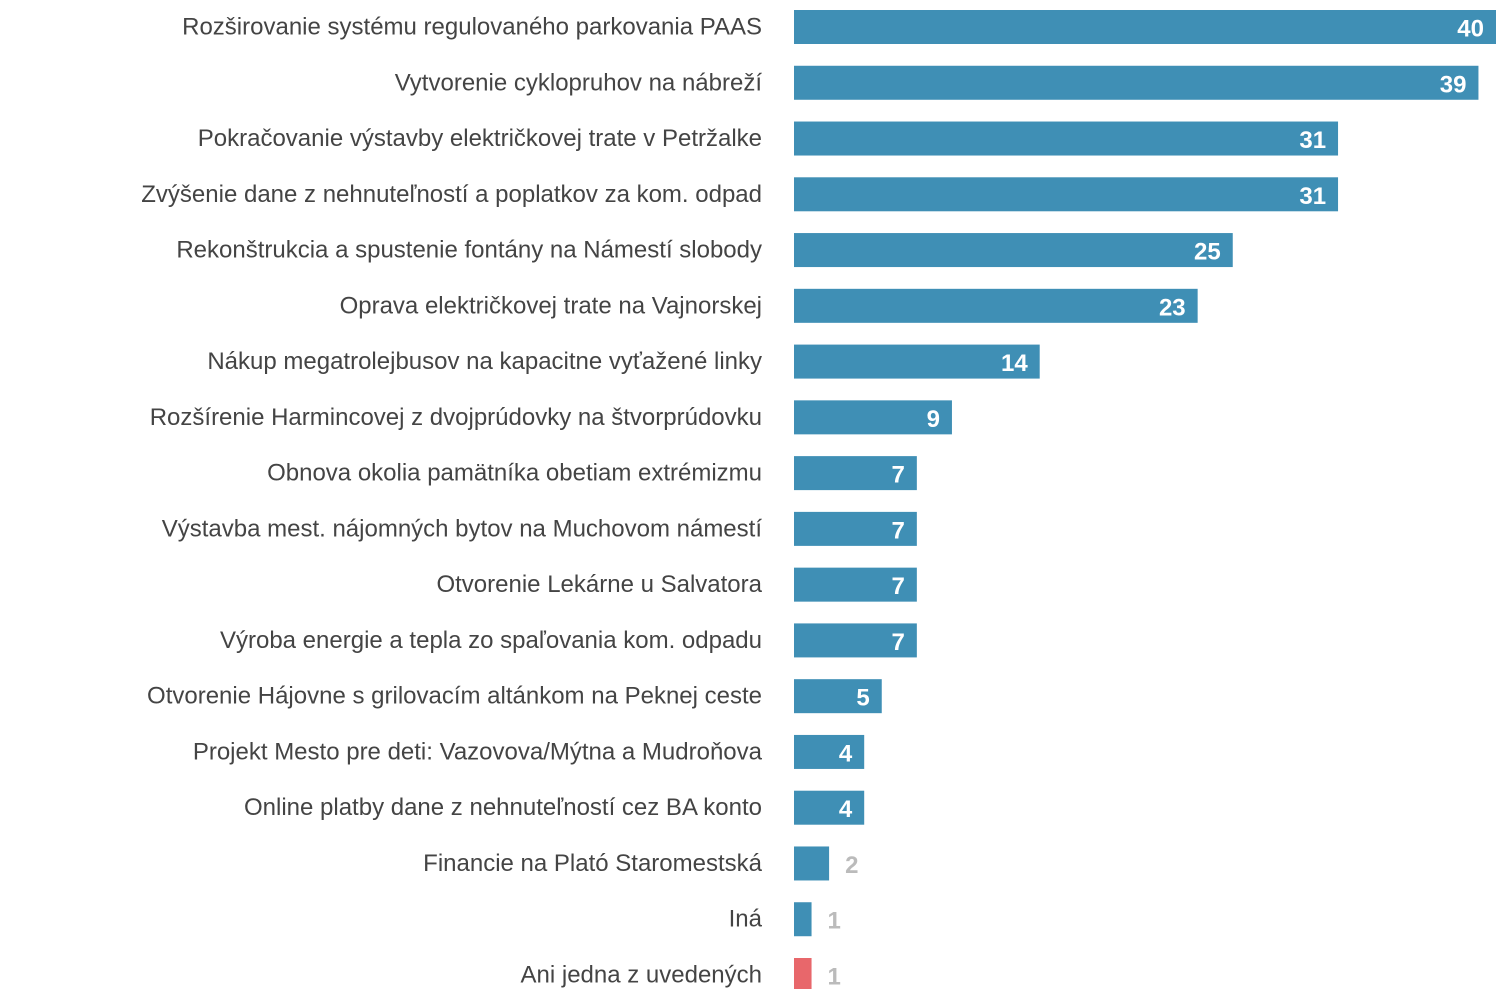 This screenshot has width=1496, height=989. I want to click on value-label: 39, so click(1453, 84).